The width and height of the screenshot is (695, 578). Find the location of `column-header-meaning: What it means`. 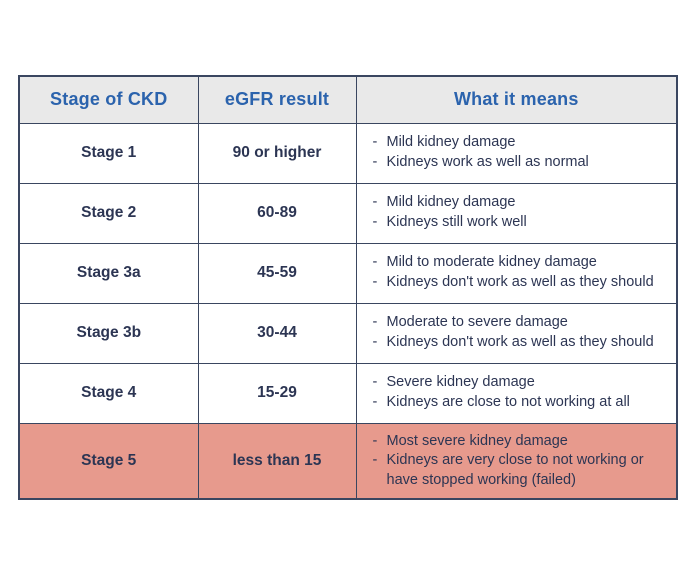

column-header-meaning: What it means is located at coordinates (516, 99).